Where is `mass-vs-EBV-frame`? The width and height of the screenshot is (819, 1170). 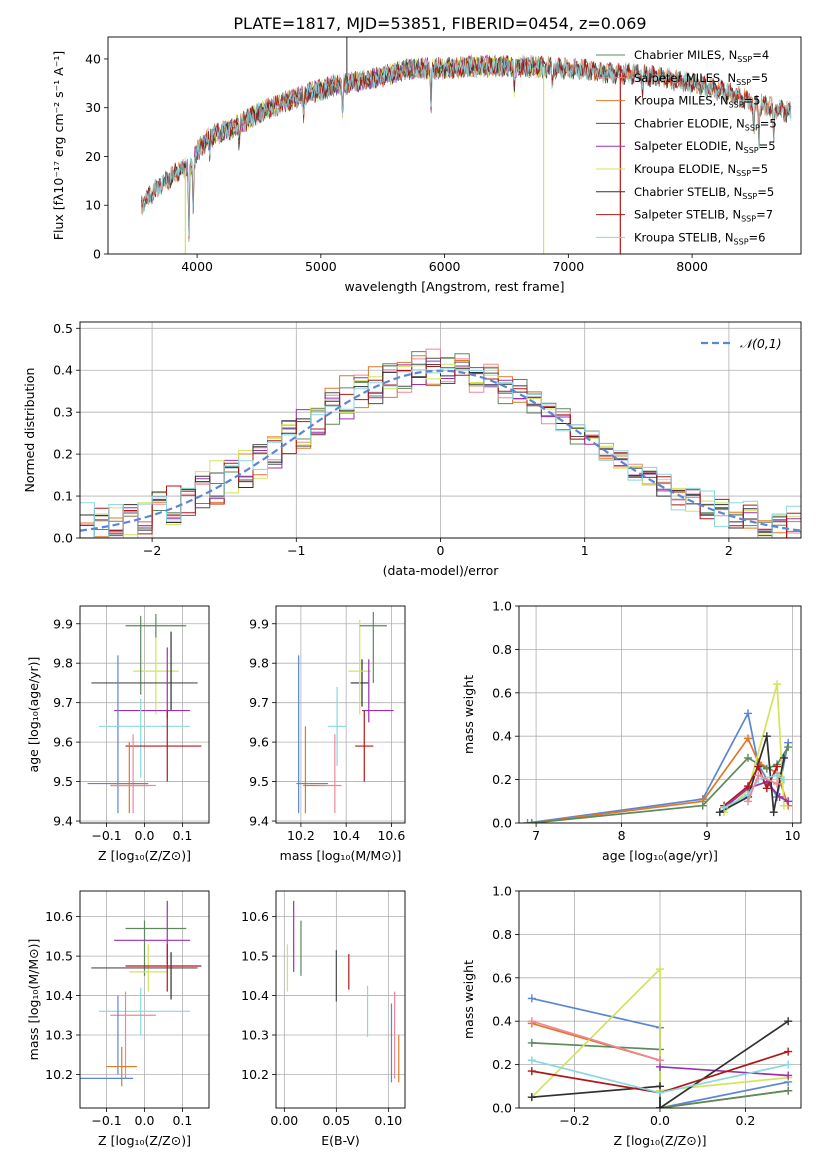 mass-vs-EBV-frame is located at coordinates (340, 999).